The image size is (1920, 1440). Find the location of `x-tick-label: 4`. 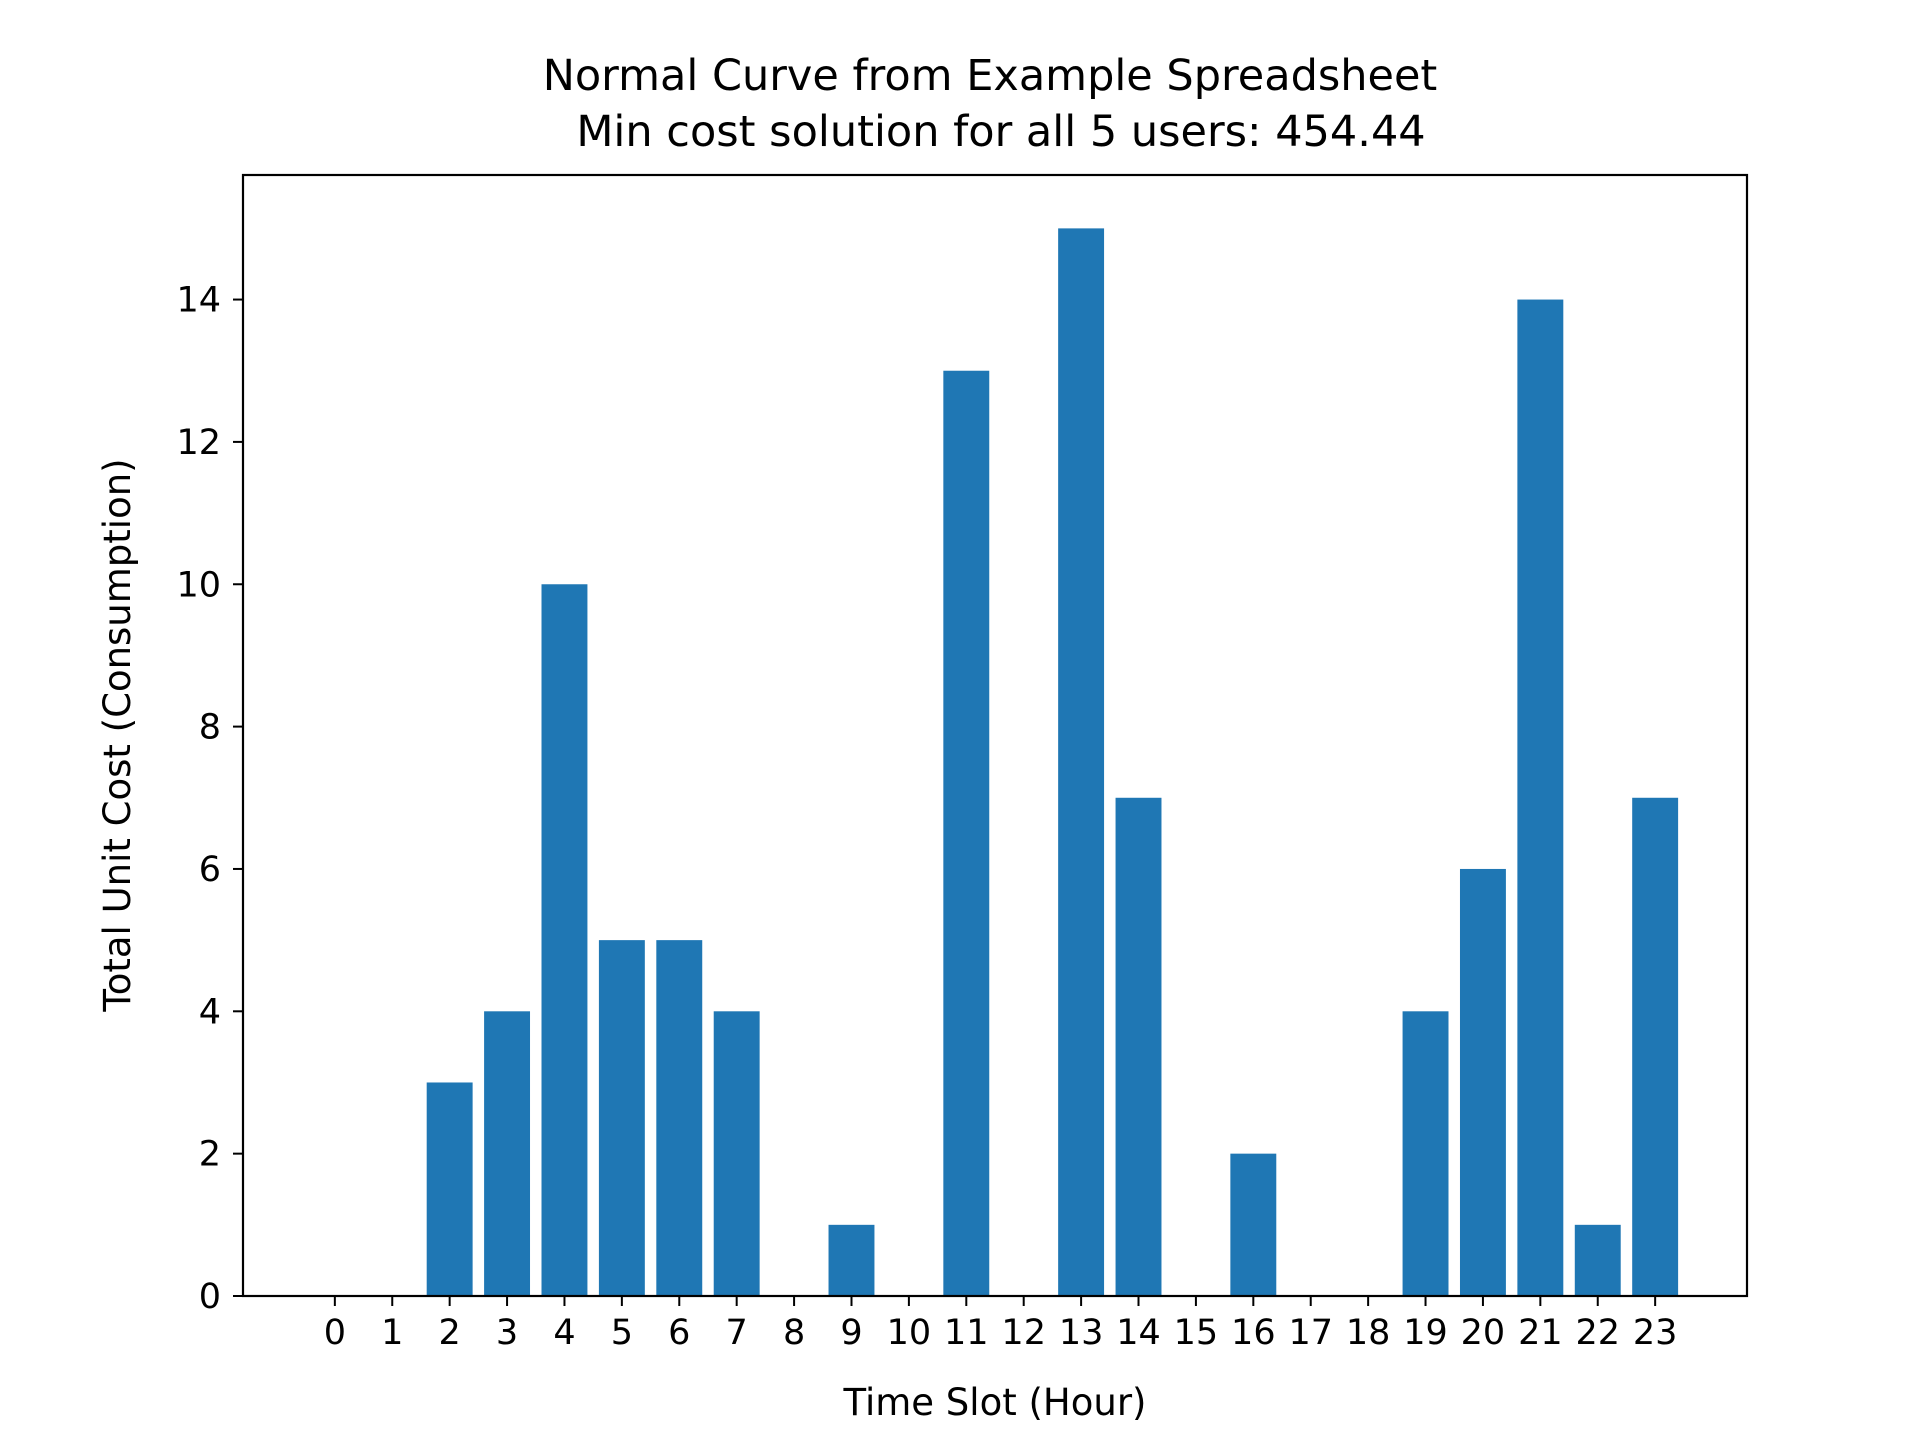

x-tick-label: 4 is located at coordinates (564, 1333).